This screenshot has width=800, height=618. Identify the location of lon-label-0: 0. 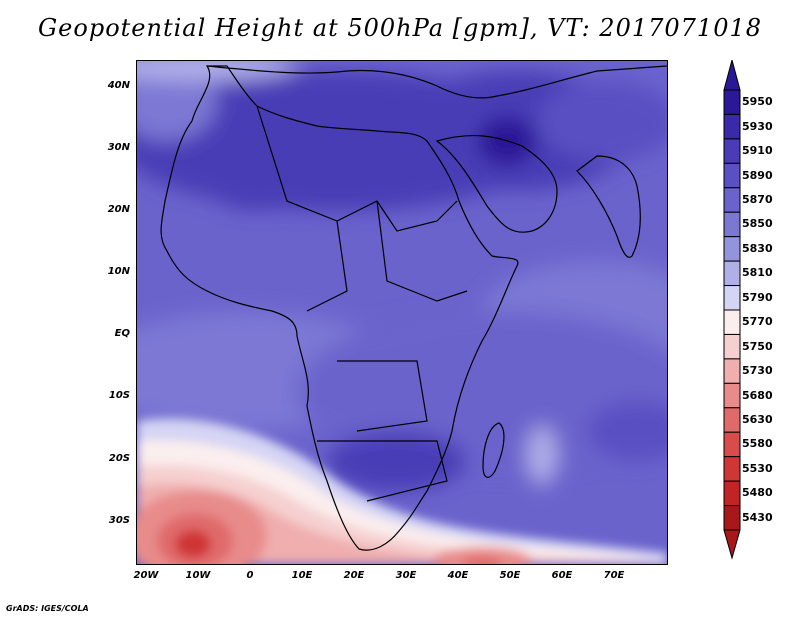
(250, 575).